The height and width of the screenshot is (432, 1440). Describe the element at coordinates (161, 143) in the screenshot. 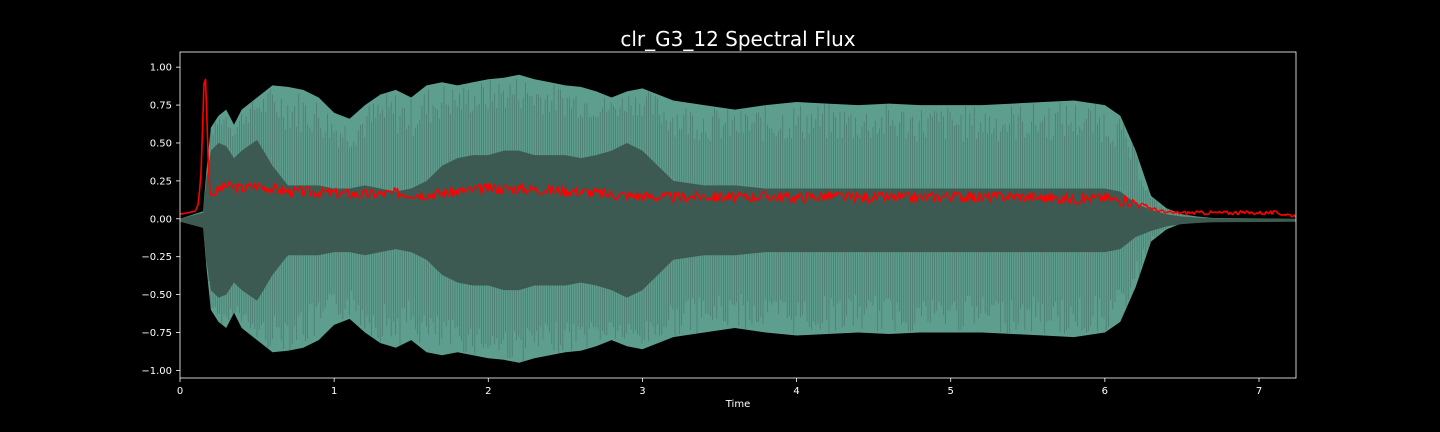

I see `y-tick-label: 0.50` at that location.